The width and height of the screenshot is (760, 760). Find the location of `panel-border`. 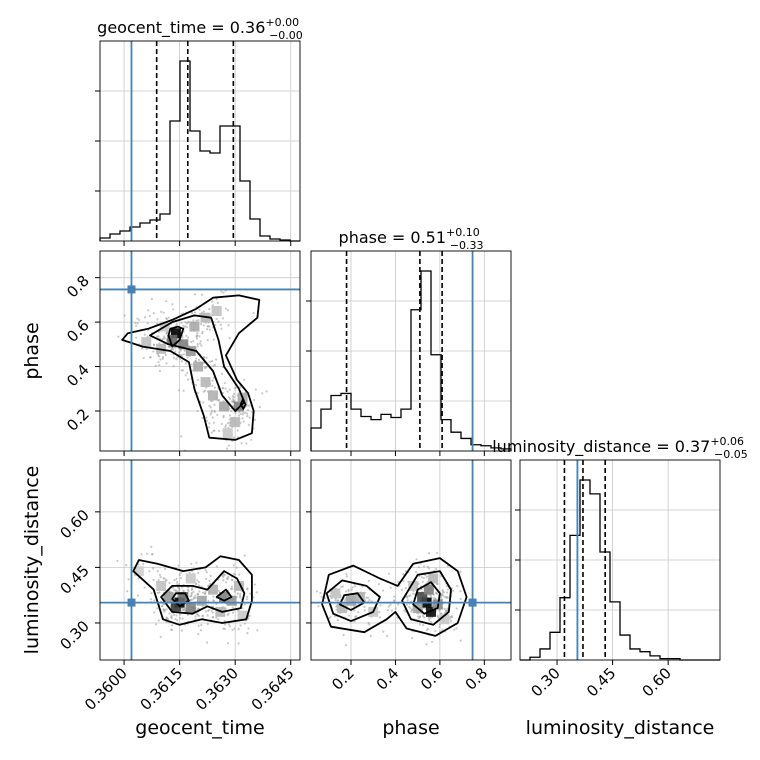

panel-border is located at coordinates (411, 560).